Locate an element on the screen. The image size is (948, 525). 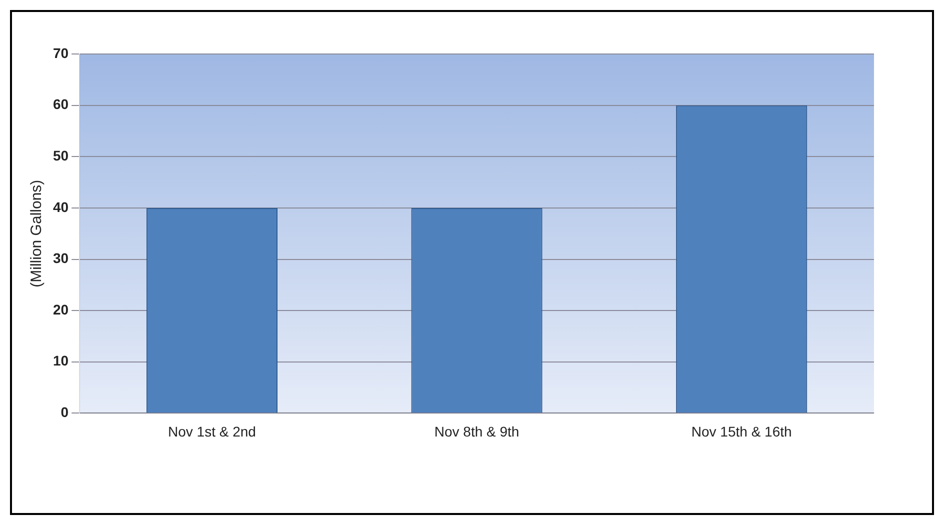
y-tick-label: 40 is located at coordinates (60, 206).